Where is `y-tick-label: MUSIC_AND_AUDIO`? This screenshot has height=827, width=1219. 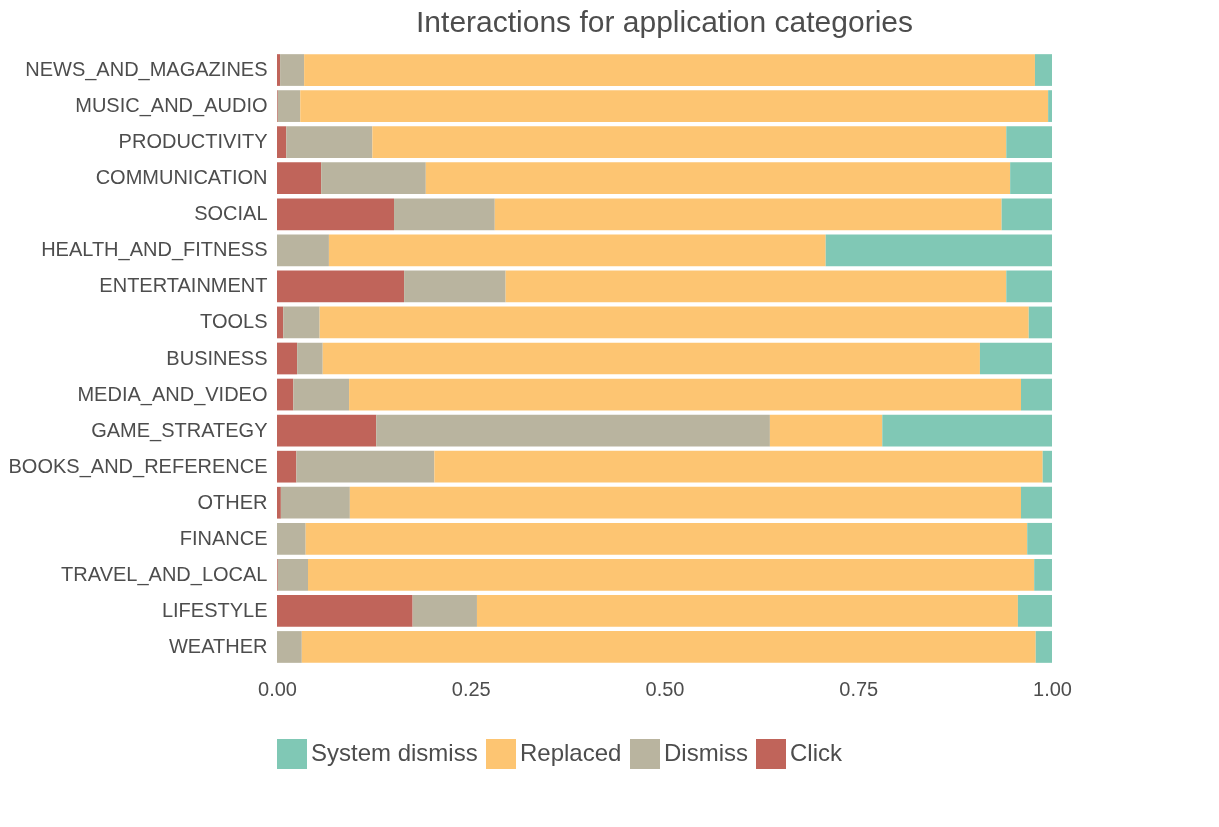 y-tick-label: MUSIC_AND_AUDIO is located at coordinates (171, 106).